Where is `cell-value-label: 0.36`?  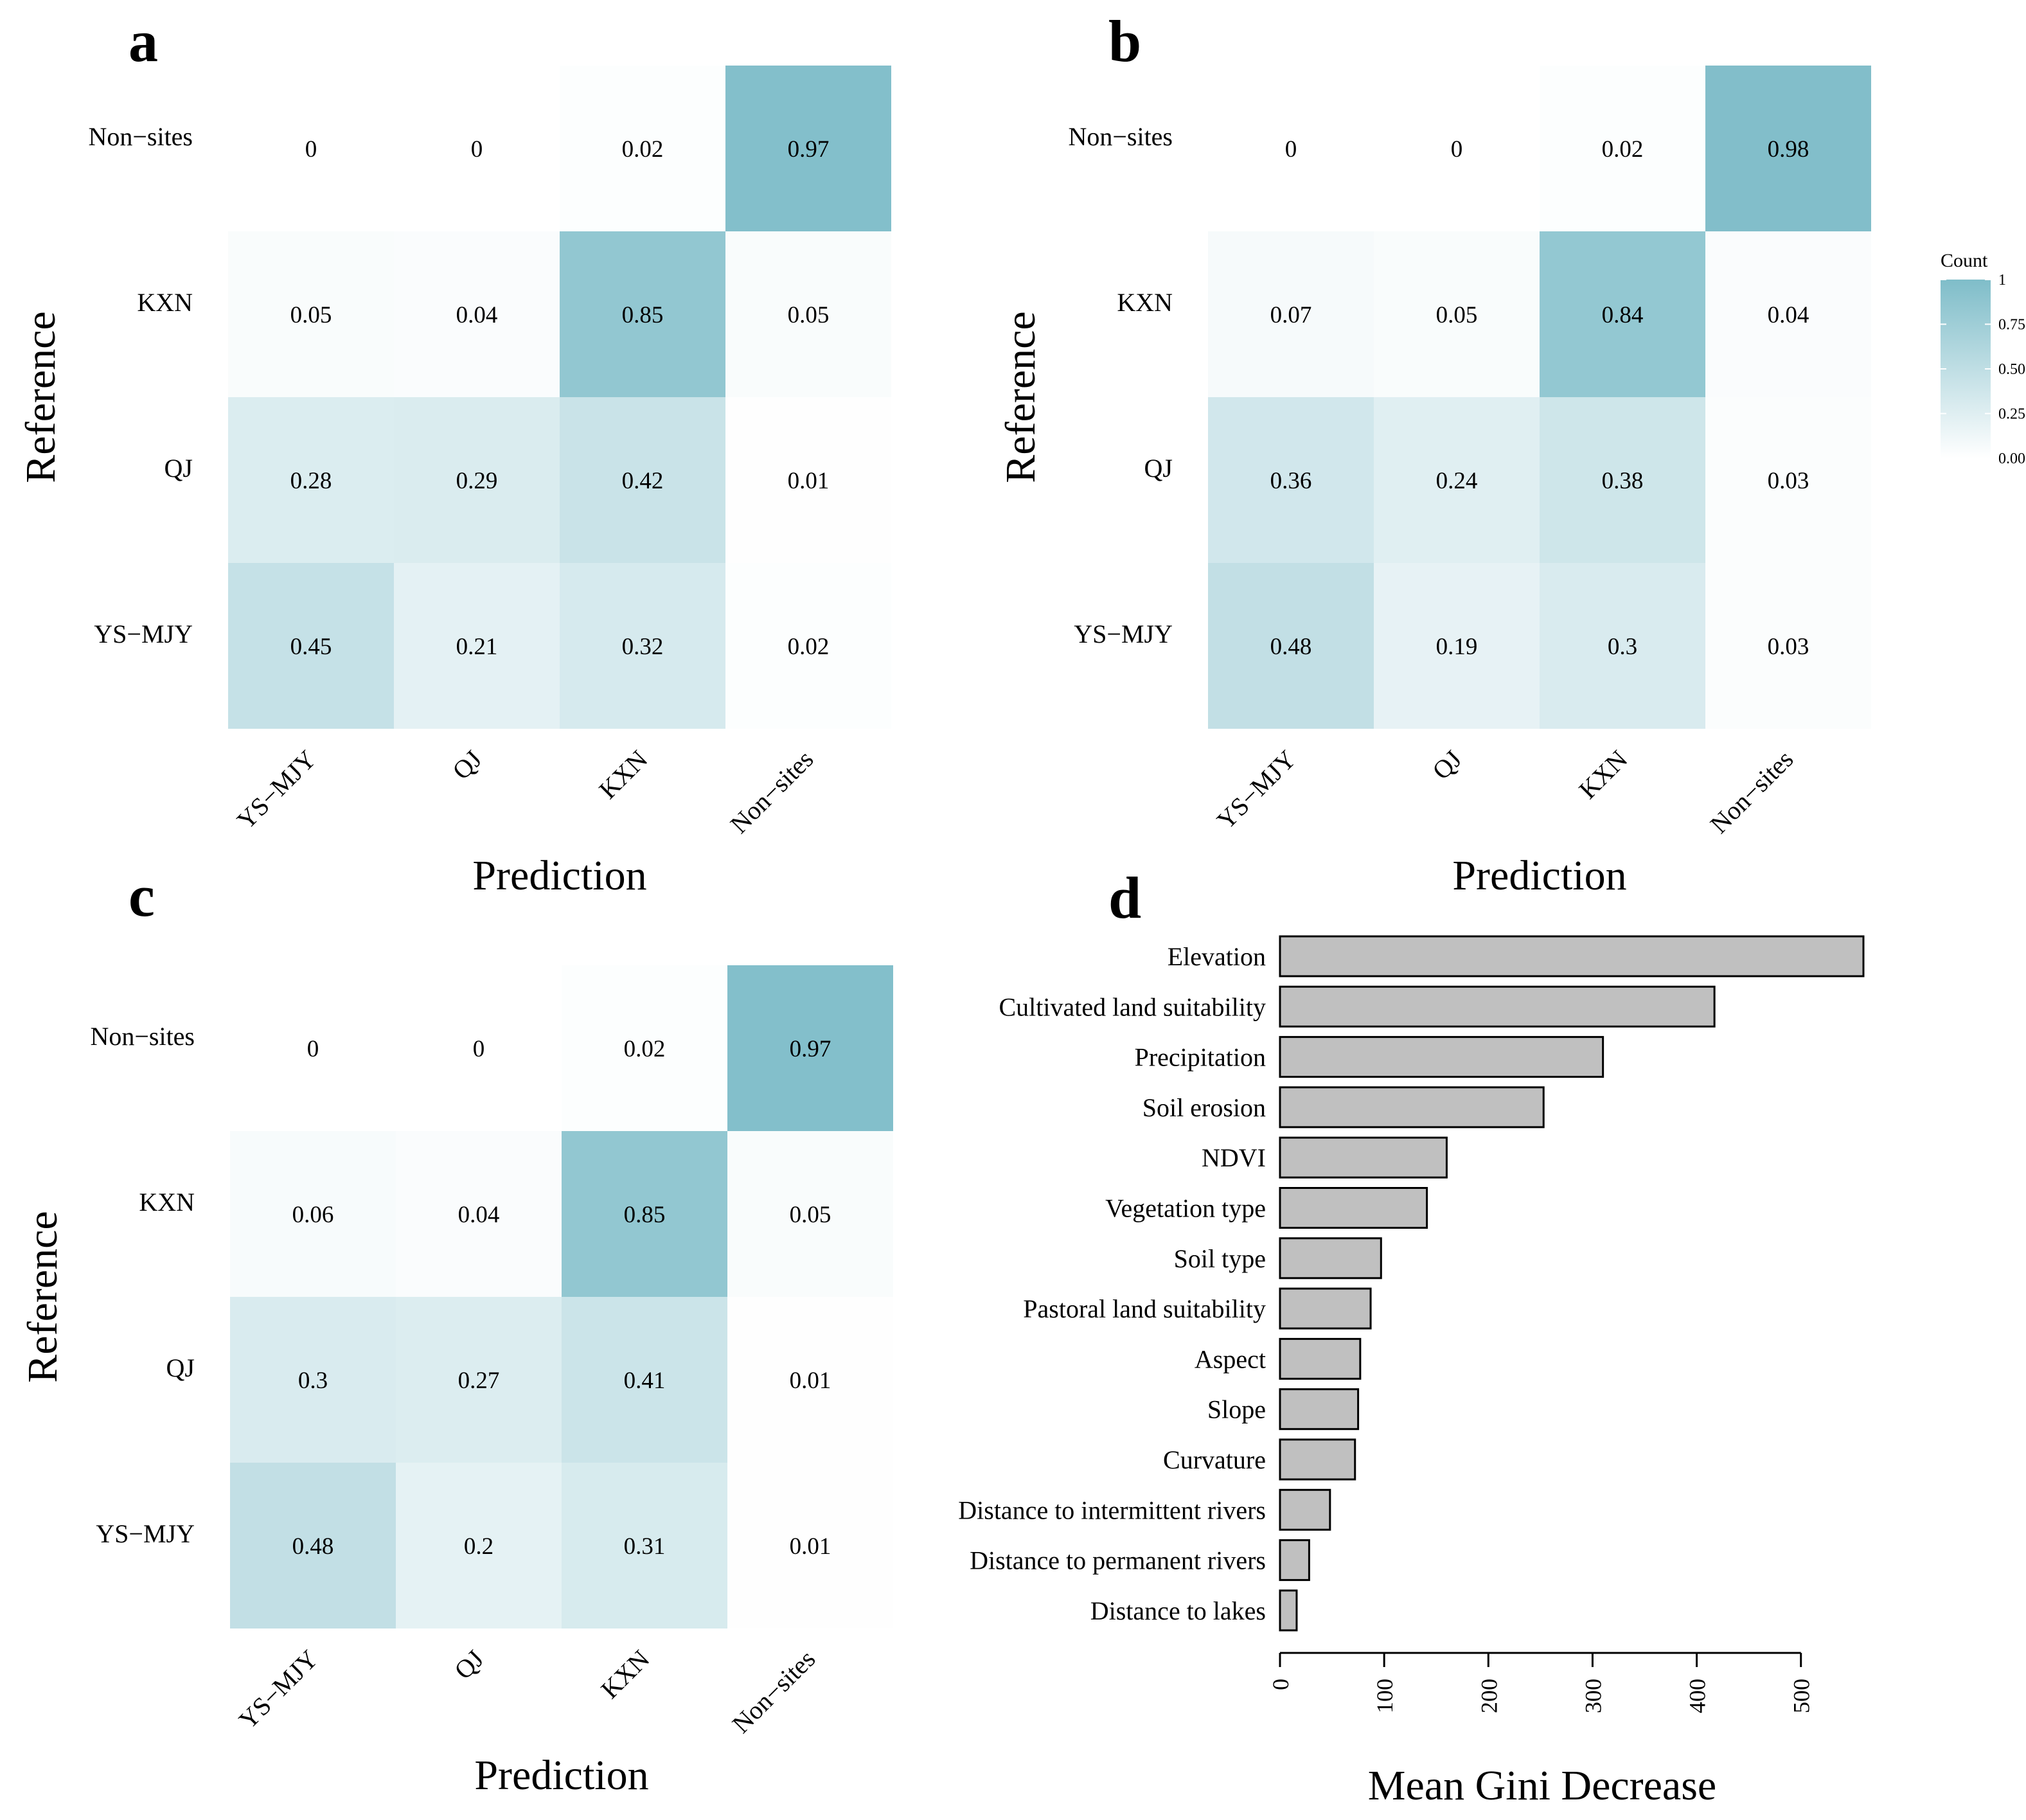
cell-value-label: 0.36 is located at coordinates (1291, 481).